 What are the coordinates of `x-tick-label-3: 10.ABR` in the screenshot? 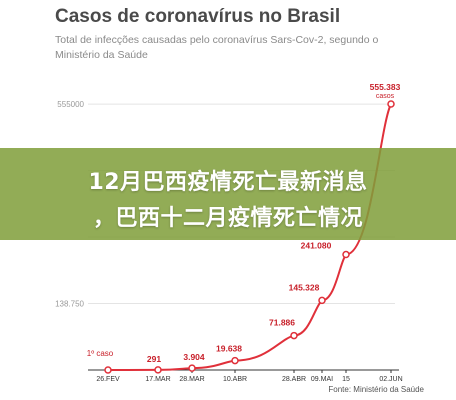 It's located at (235, 379).